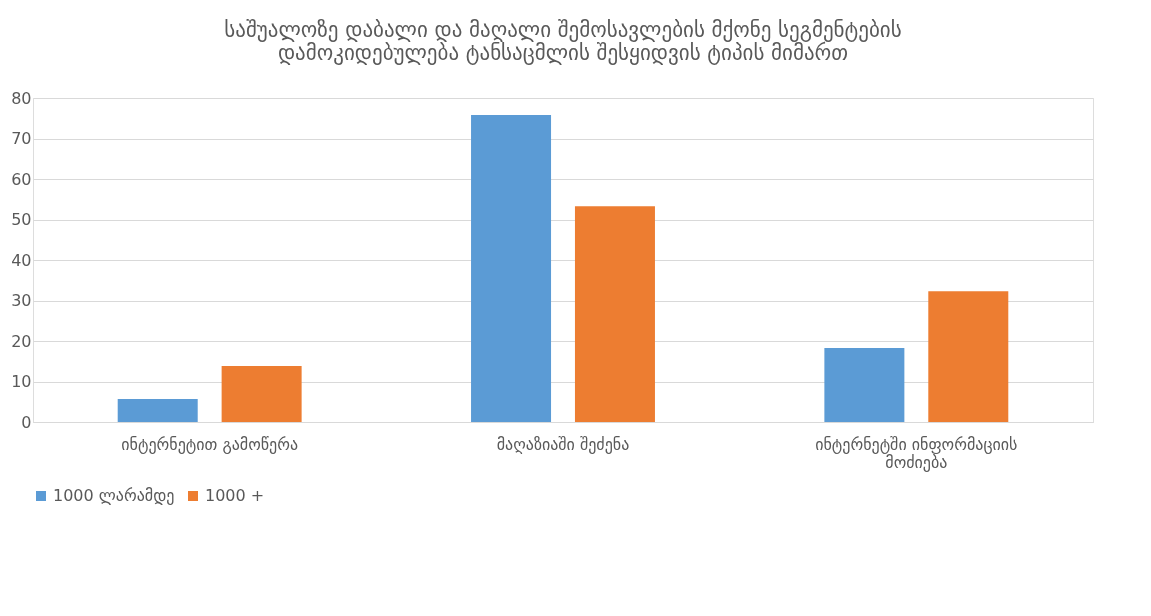 This screenshot has height=616, width=1151. I want to click on y-tick-label: 40, so click(21, 260).